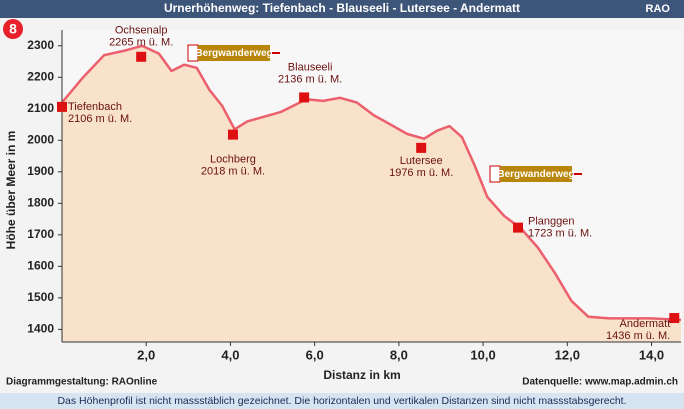 The width and height of the screenshot is (684, 409). I want to click on credit-left: Diagrammgestaltung: RAOnline, so click(82, 382).